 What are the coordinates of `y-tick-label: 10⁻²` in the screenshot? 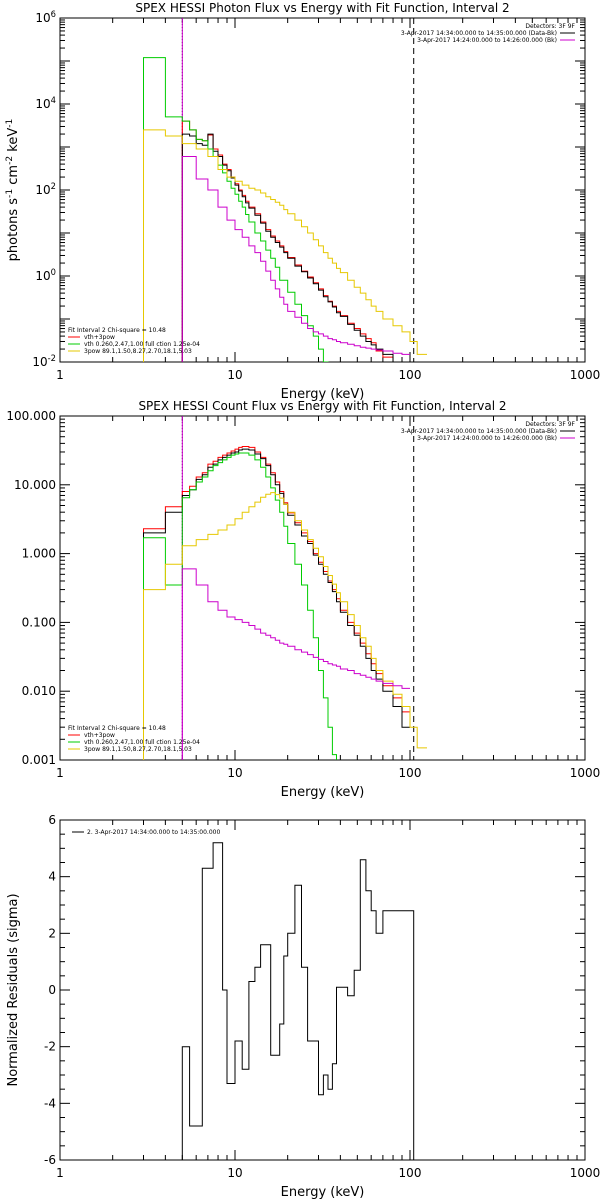 It's located at (44, 361).